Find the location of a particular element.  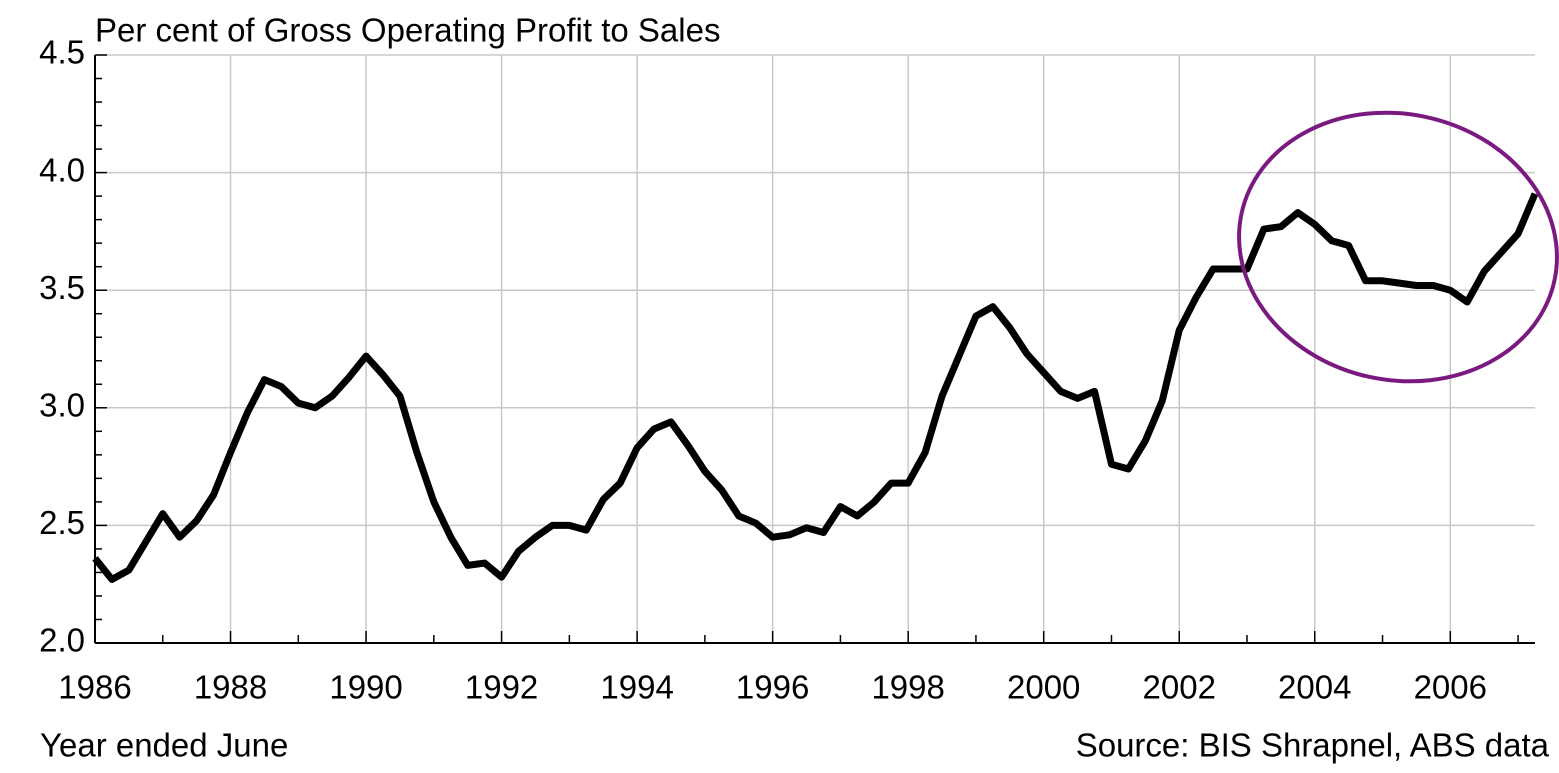

x-tick-label: 1996 is located at coordinates (772, 687).